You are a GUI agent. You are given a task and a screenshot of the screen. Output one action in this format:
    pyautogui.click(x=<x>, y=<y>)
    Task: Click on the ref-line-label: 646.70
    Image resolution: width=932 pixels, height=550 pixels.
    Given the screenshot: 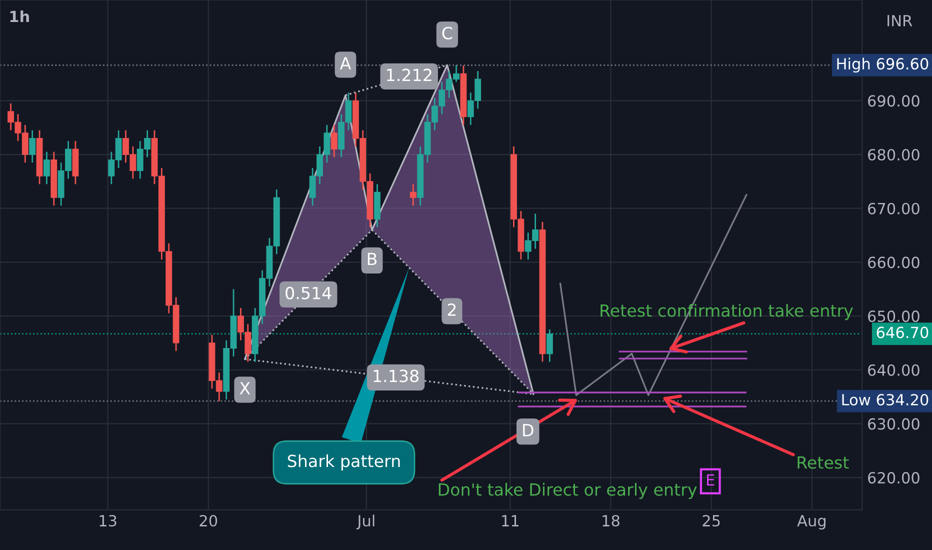 What is the action you would take?
    pyautogui.click(x=902, y=332)
    